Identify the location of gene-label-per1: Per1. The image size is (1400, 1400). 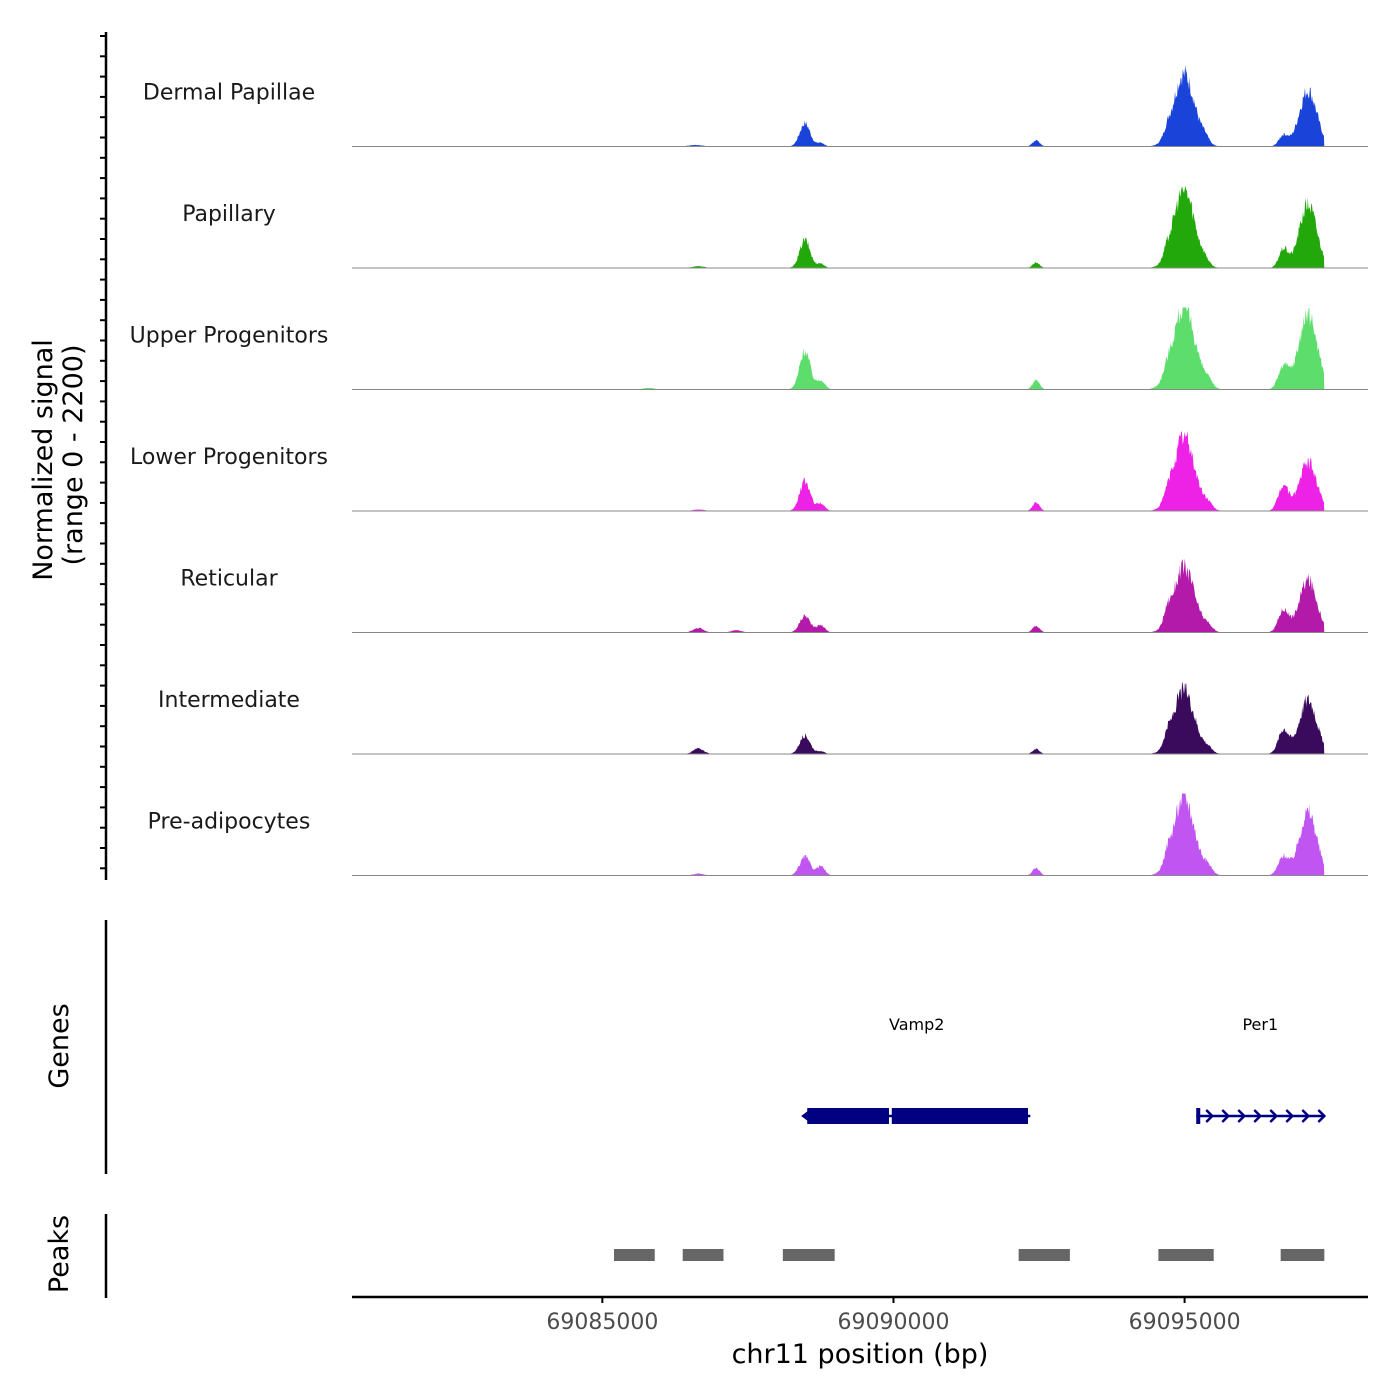
(1260, 1024).